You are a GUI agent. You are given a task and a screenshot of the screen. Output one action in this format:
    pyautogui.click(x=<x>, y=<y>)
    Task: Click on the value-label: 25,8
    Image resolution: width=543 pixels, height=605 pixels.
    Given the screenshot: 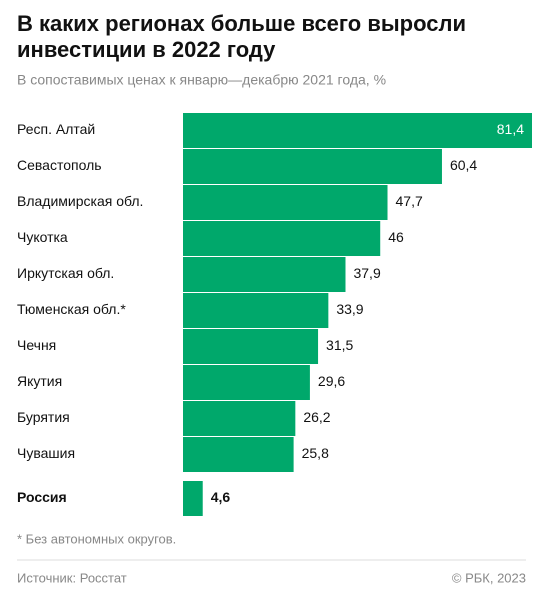 What is the action you would take?
    pyautogui.click(x=315, y=453)
    